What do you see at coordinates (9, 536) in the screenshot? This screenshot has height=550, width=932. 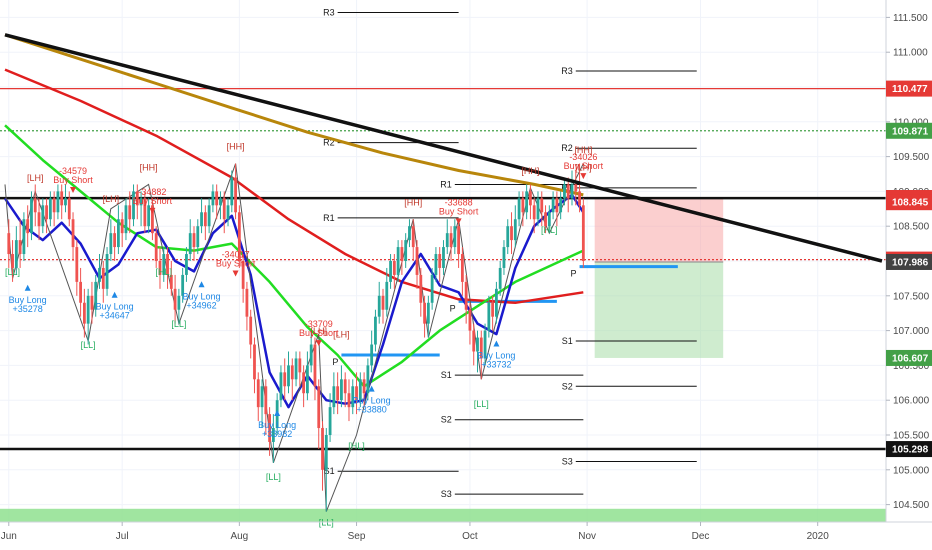 I see `x-tick-label: Jun` at bounding box center [9, 536].